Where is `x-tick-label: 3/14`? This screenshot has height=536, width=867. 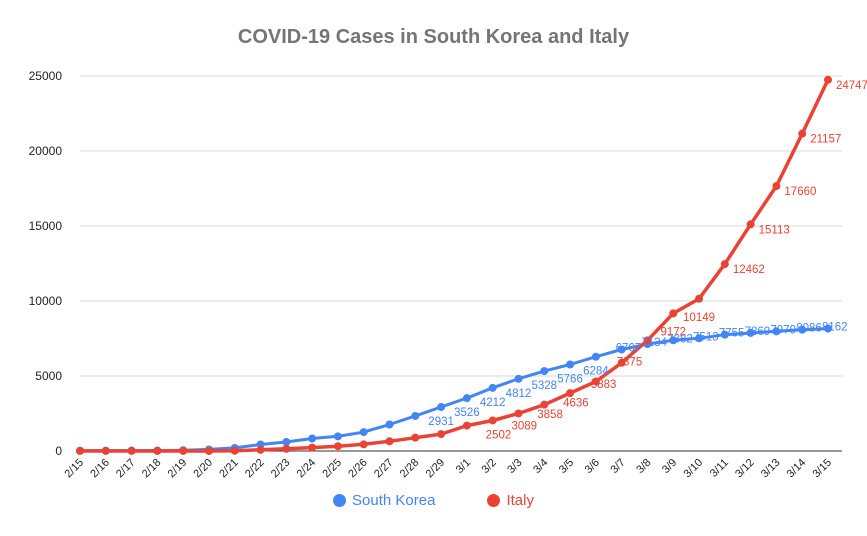 x-tick-label: 3/14 is located at coordinates (797, 469).